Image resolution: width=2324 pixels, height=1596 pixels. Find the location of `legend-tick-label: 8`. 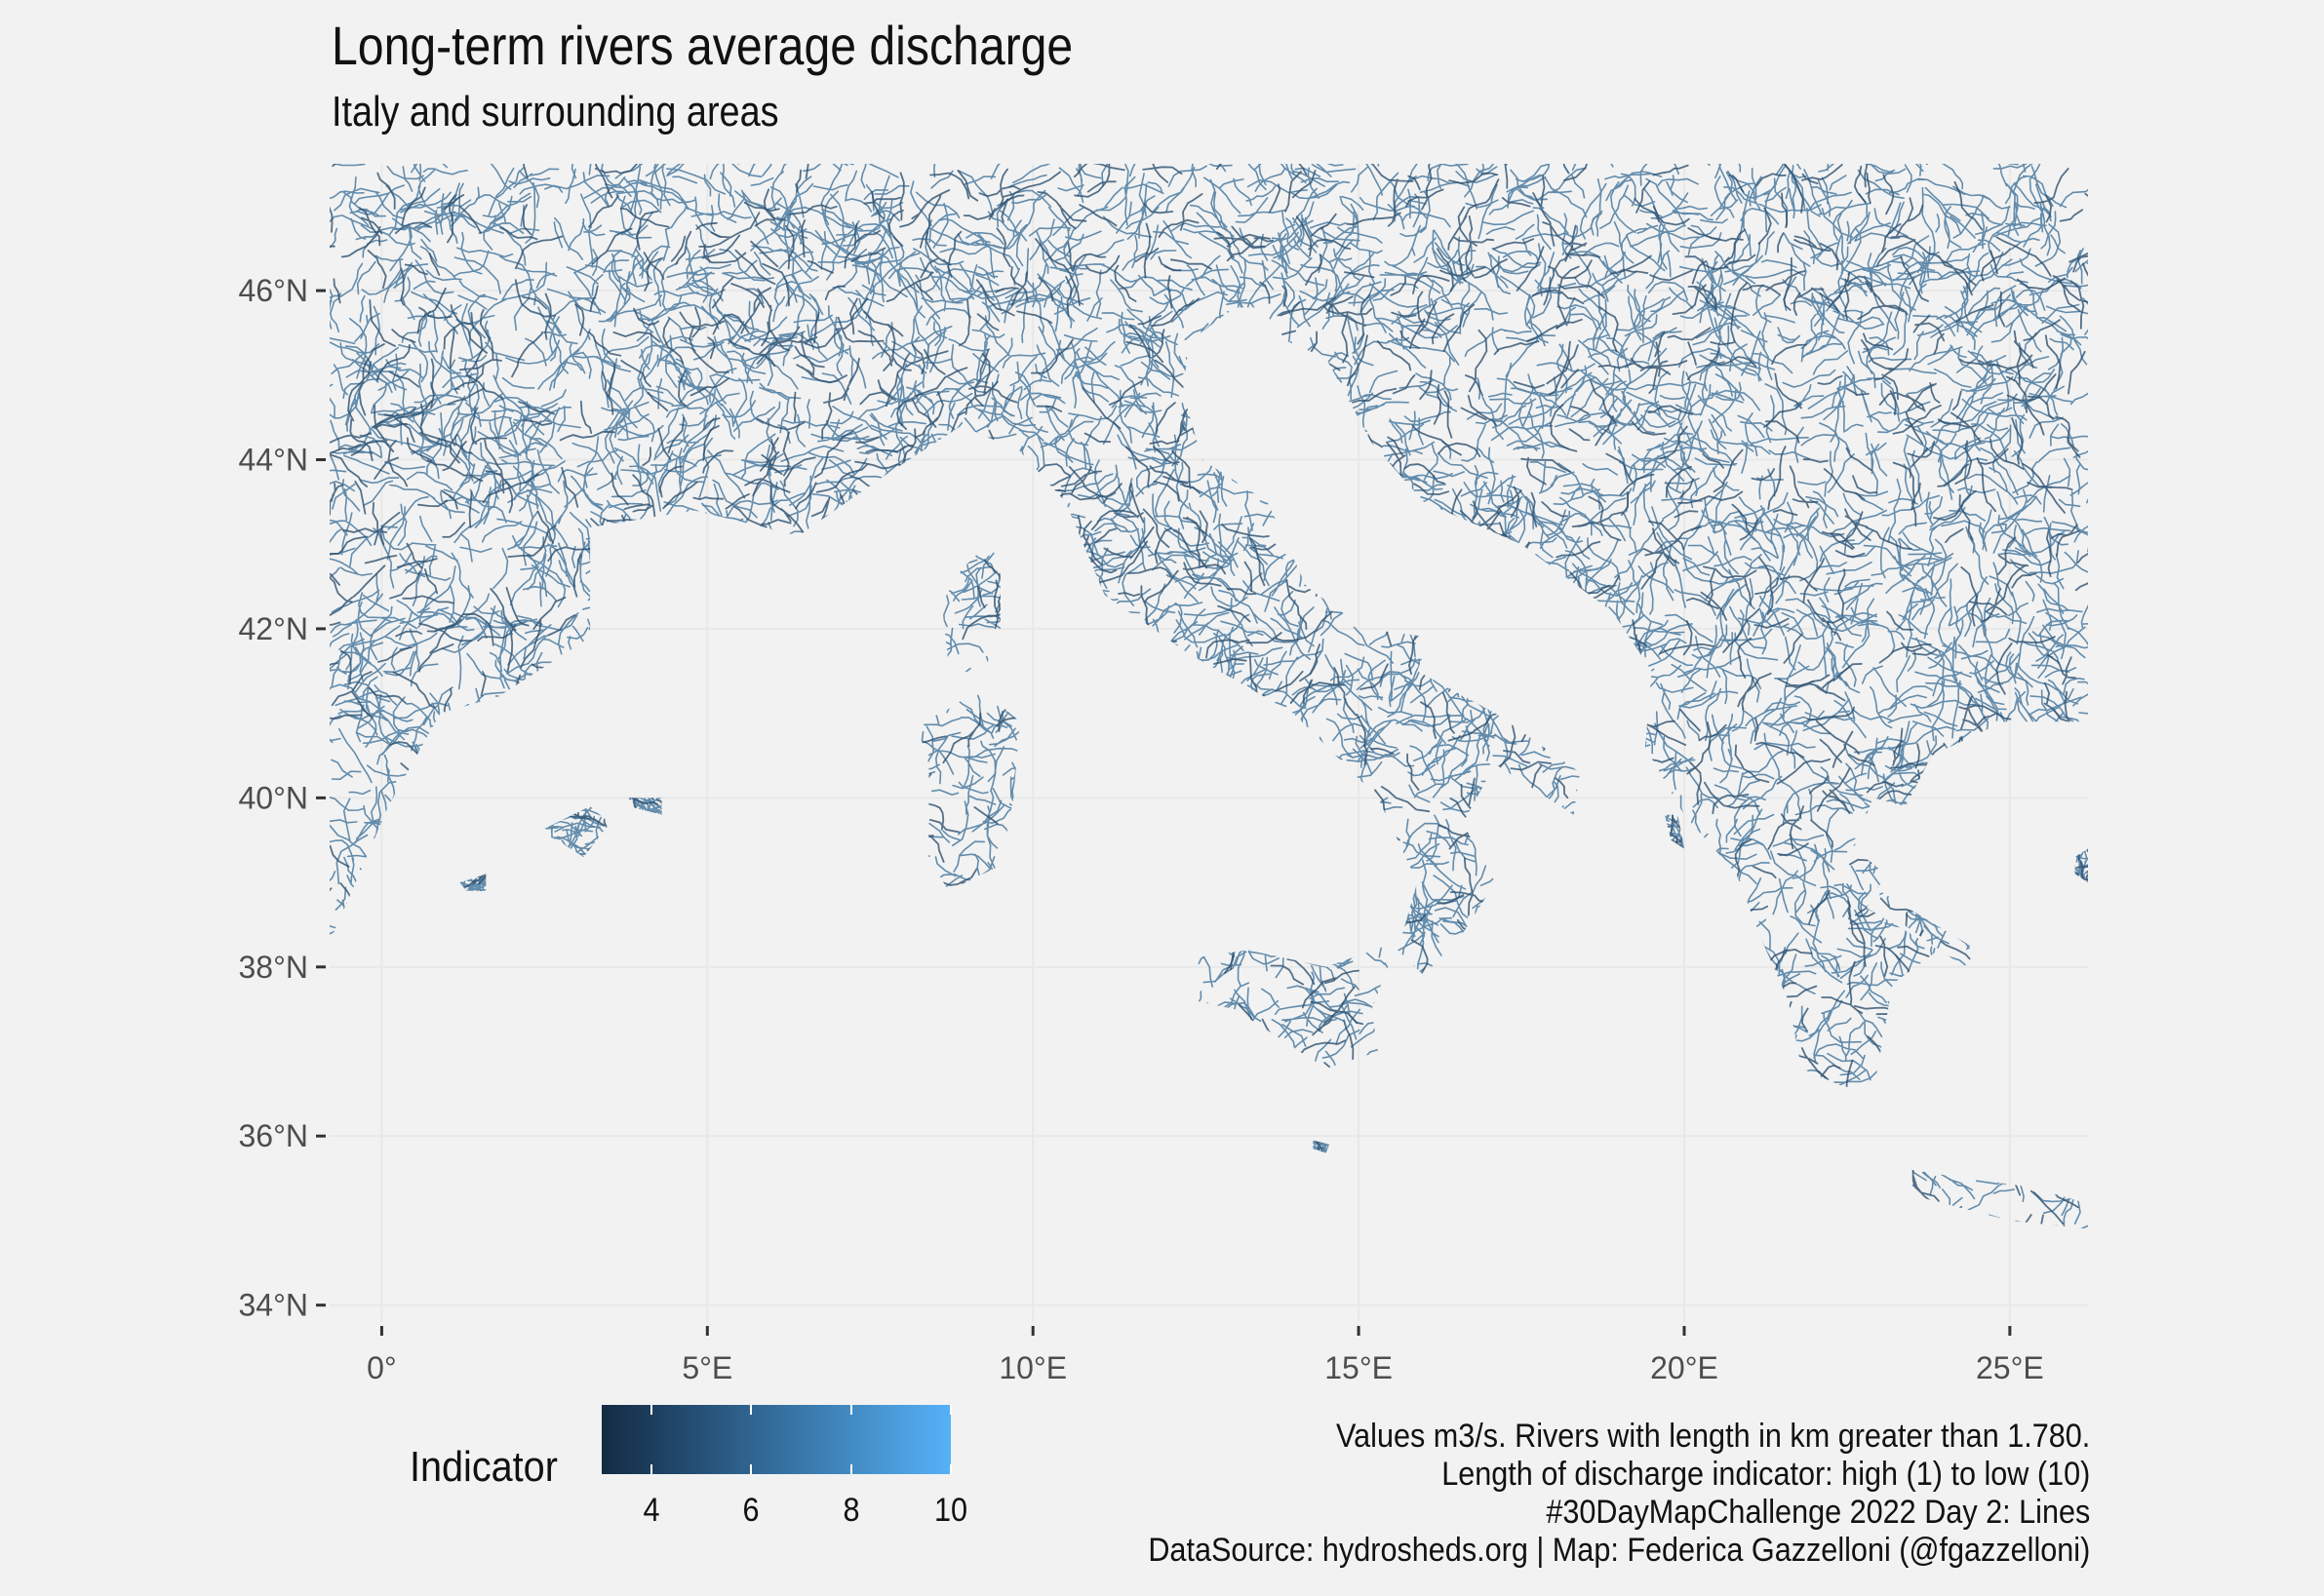

legend-tick-label: 8 is located at coordinates (851, 1511).